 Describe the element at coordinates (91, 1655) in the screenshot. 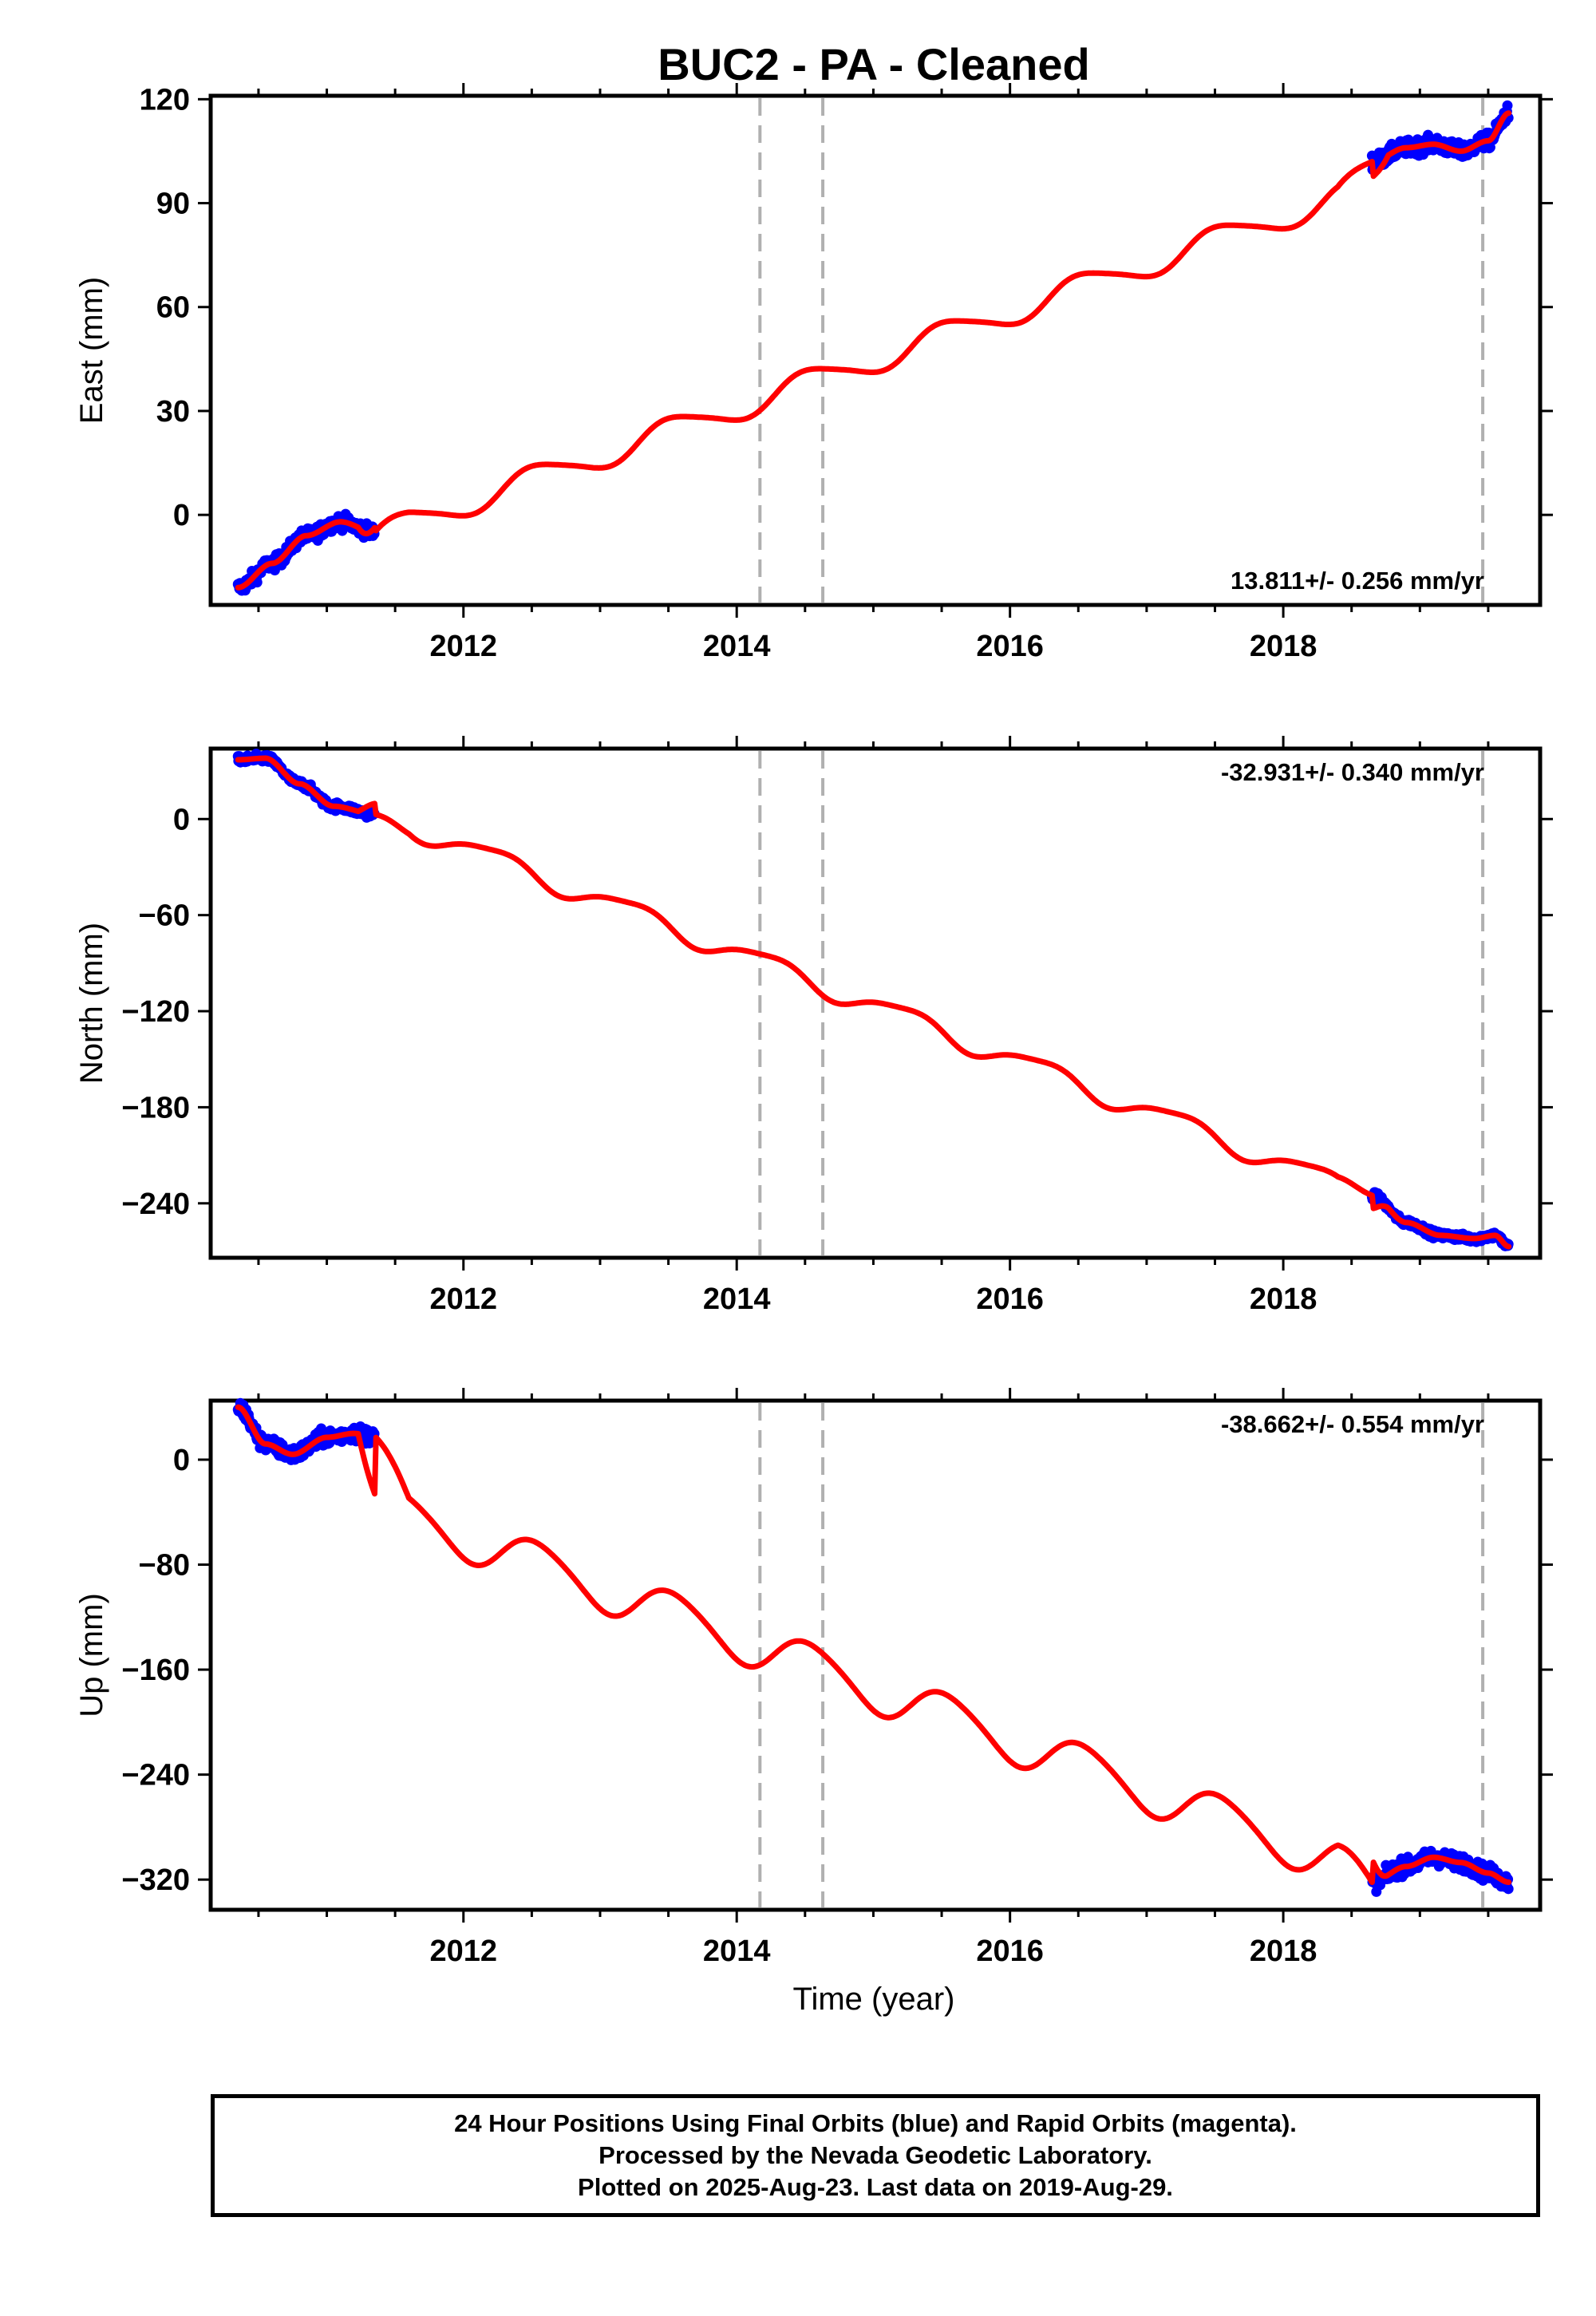

I see `up-y-axis-label: Up (mm)` at that location.